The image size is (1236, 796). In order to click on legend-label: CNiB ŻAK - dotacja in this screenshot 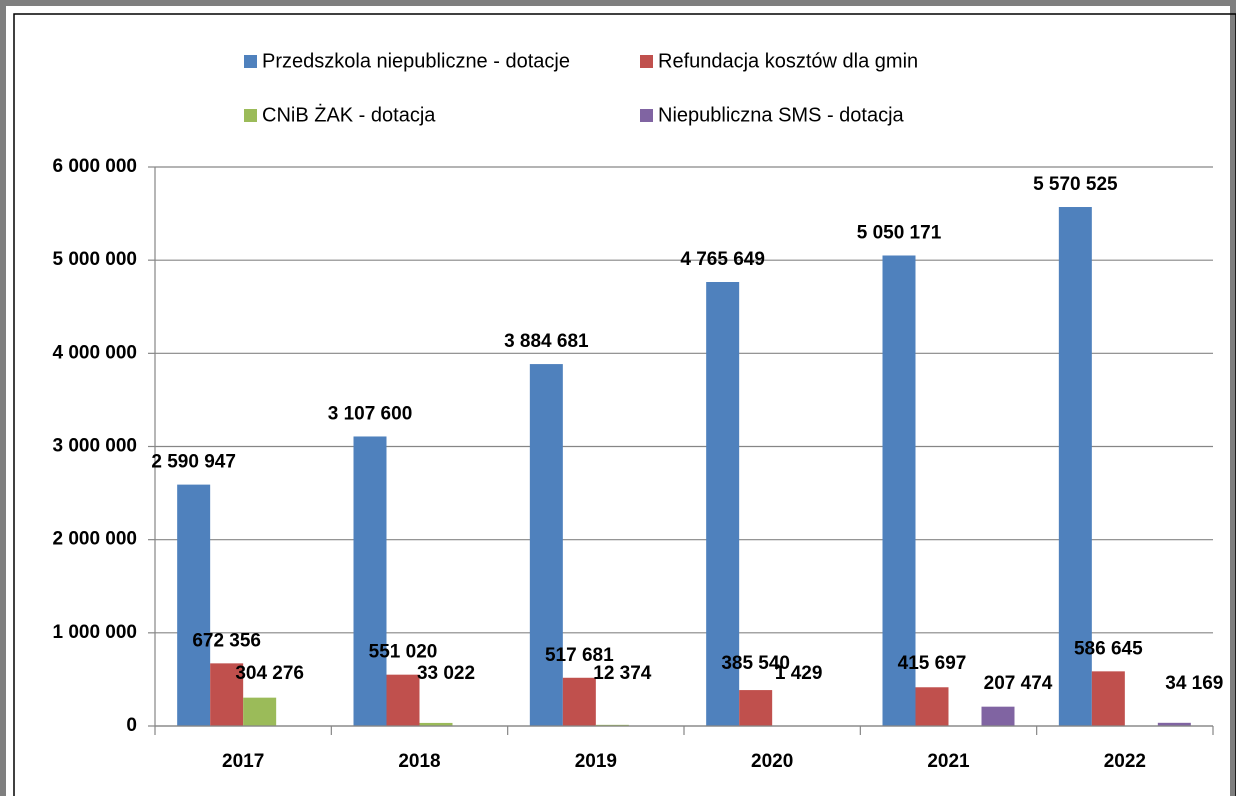, I will do `click(349, 114)`.